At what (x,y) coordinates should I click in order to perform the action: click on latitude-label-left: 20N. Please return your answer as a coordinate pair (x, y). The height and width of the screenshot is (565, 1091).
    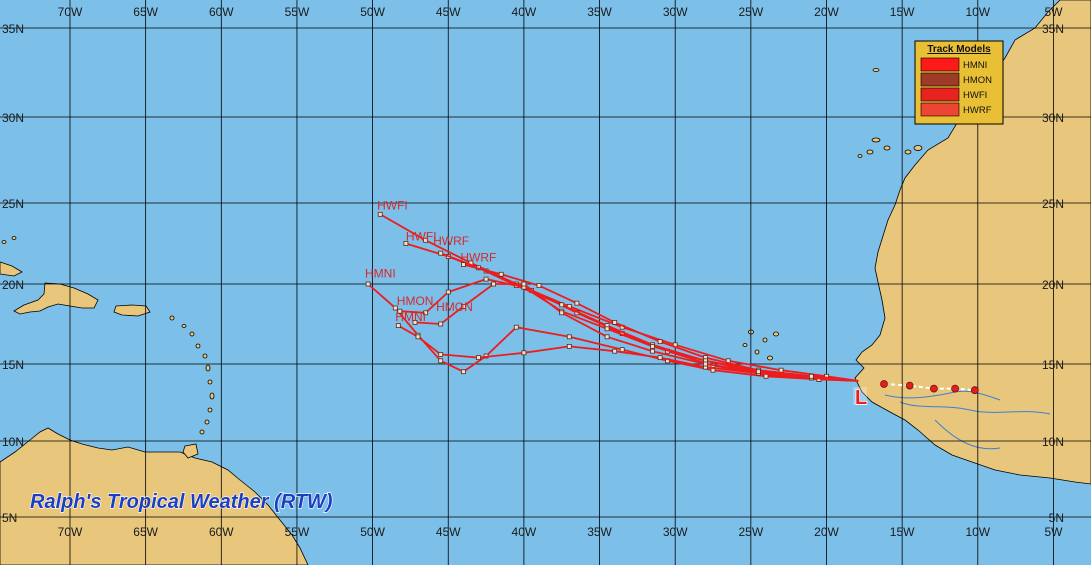
    Looking at the image, I should click on (13, 285).